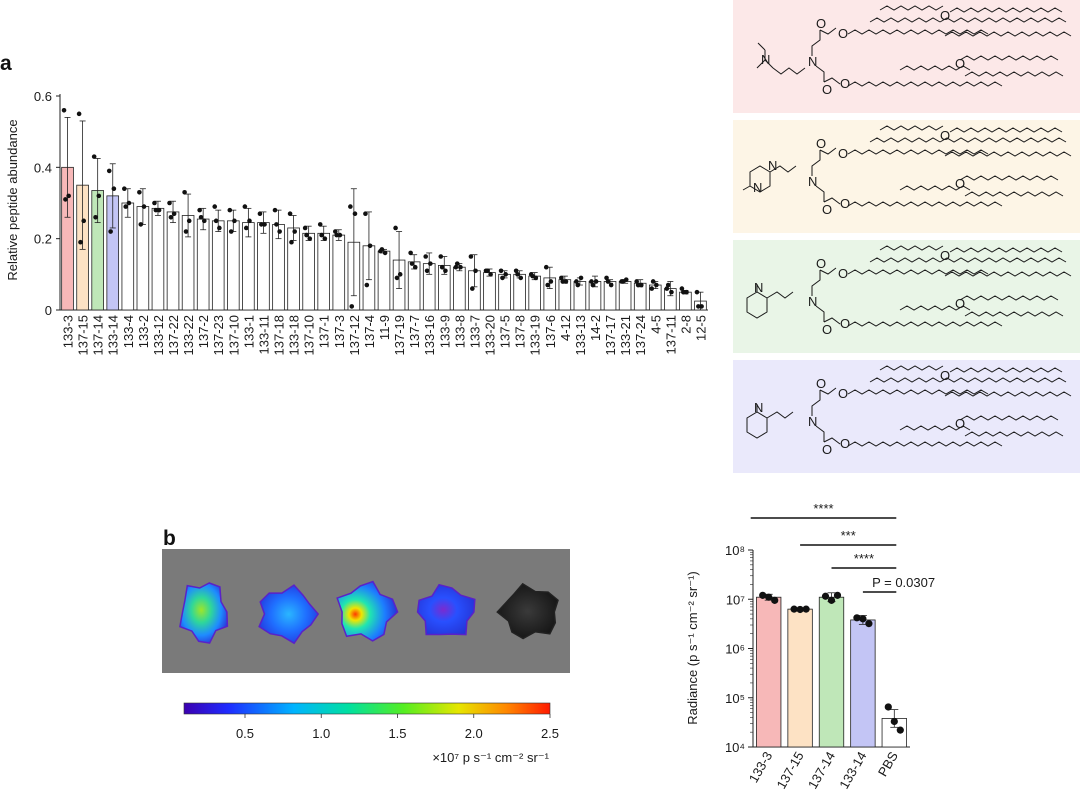 This screenshot has width=1080, height=801. What do you see at coordinates (459, 331) in the screenshot?
I see `x-tick-label: 133-8` at bounding box center [459, 331].